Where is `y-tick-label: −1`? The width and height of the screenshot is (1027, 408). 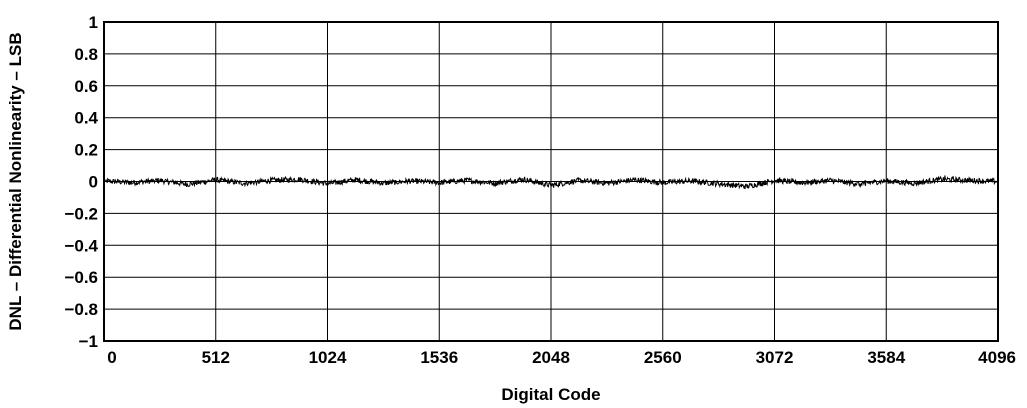
y-tick-label: −1 is located at coordinates (88, 341).